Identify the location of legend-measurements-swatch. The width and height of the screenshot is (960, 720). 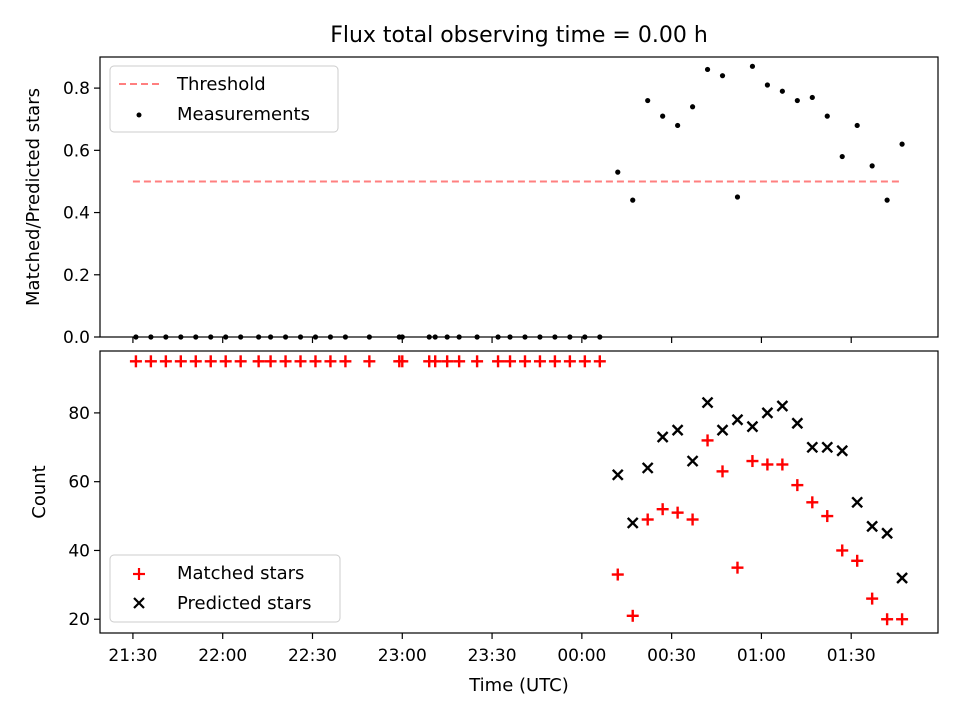
(139, 115).